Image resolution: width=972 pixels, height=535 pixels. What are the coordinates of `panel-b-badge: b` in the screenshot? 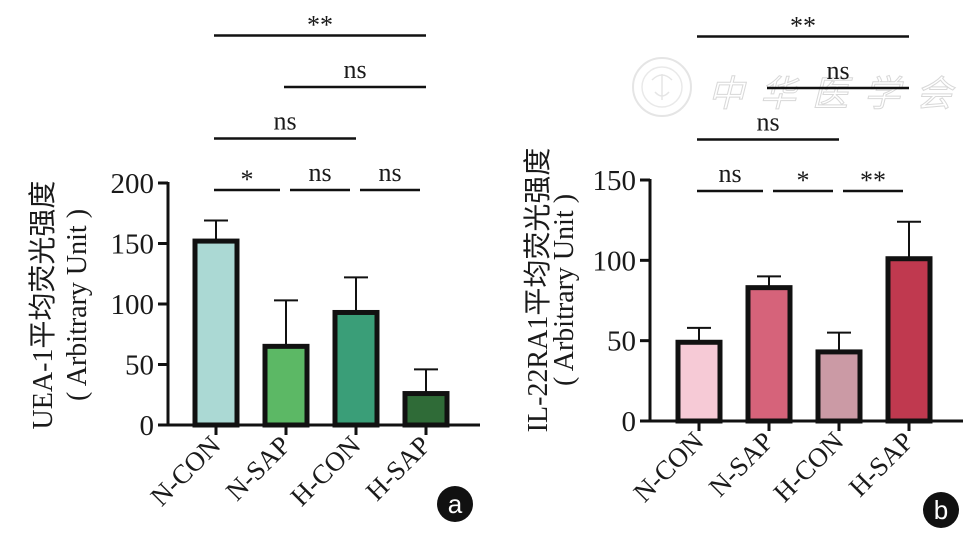 It's located at (941, 510).